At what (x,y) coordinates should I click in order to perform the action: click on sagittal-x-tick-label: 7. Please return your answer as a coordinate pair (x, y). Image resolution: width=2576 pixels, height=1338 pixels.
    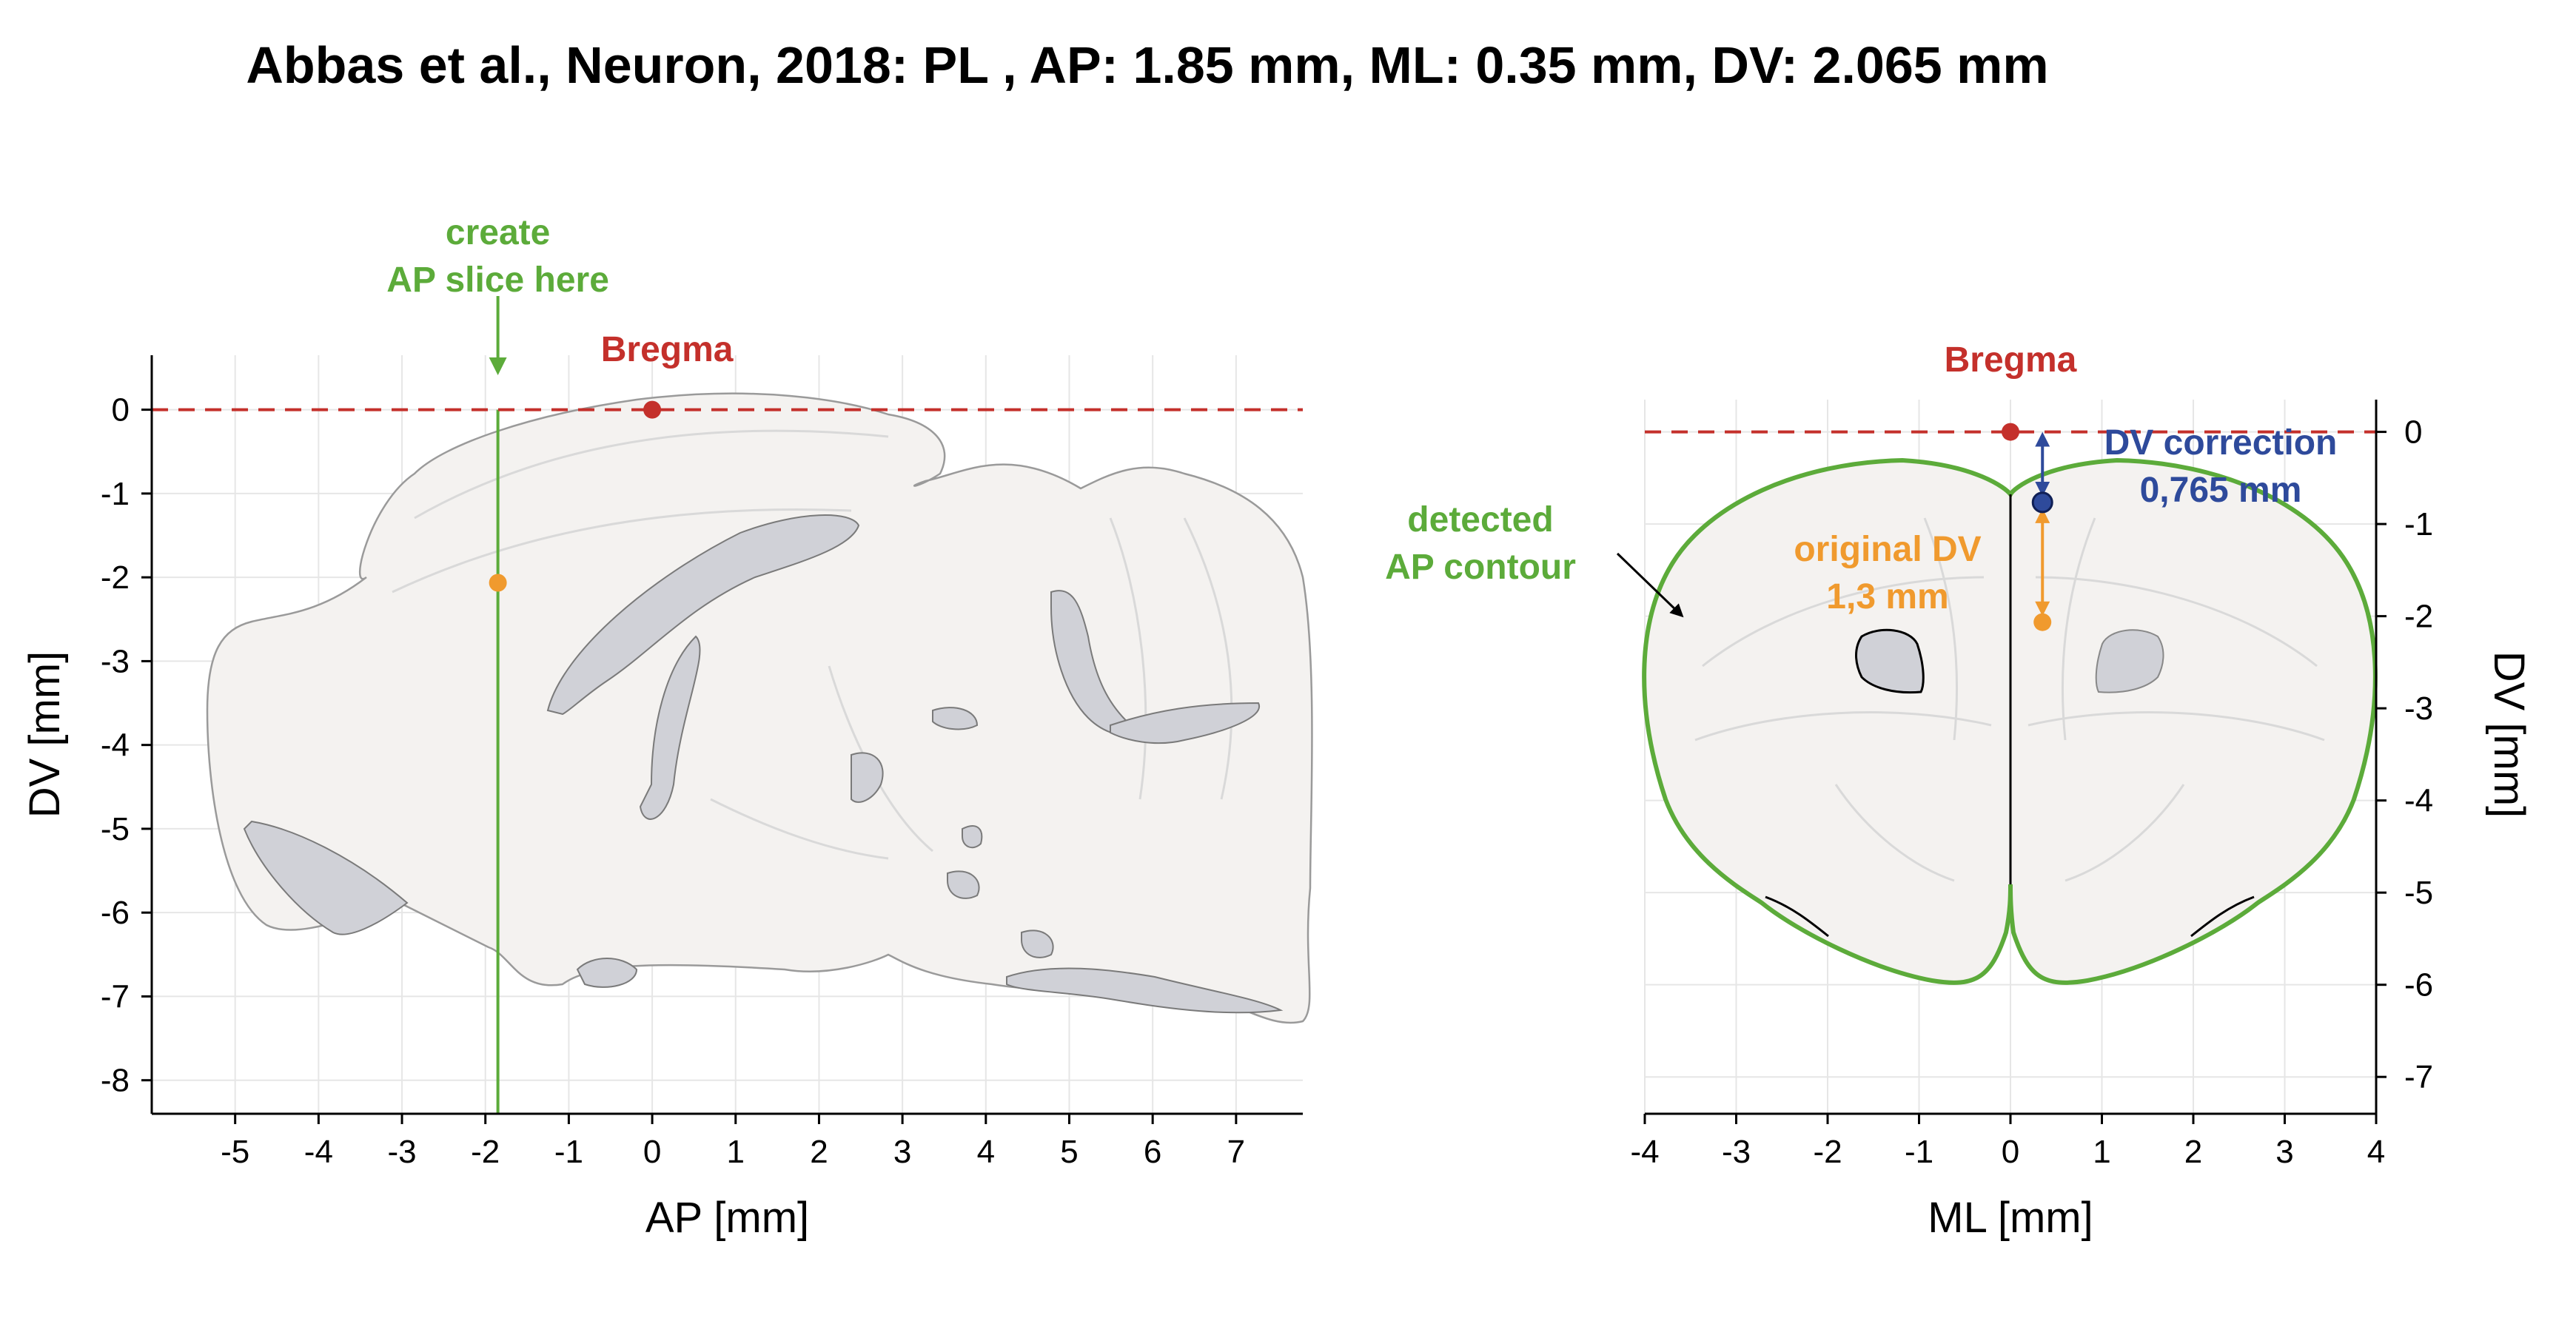
    Looking at the image, I should click on (1236, 1152).